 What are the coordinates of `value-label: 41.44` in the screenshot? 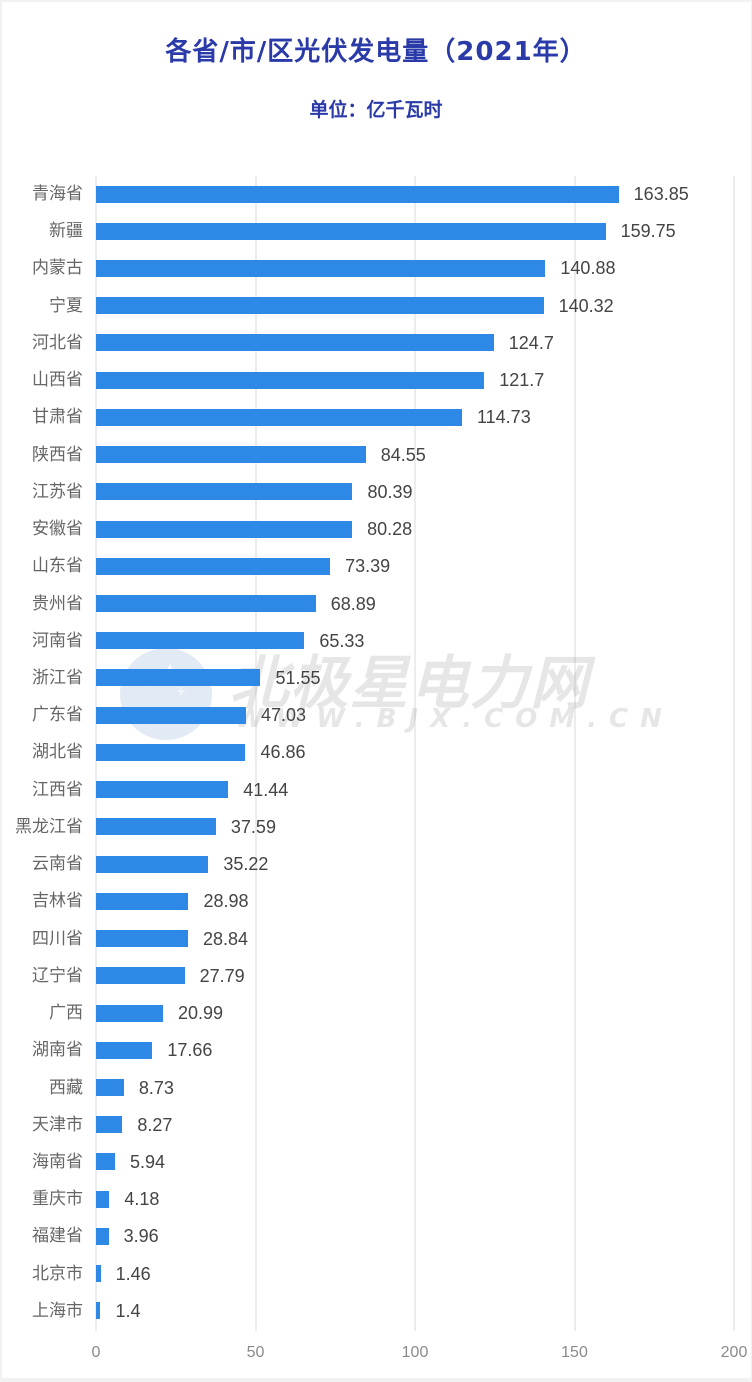 It's located at (266, 789).